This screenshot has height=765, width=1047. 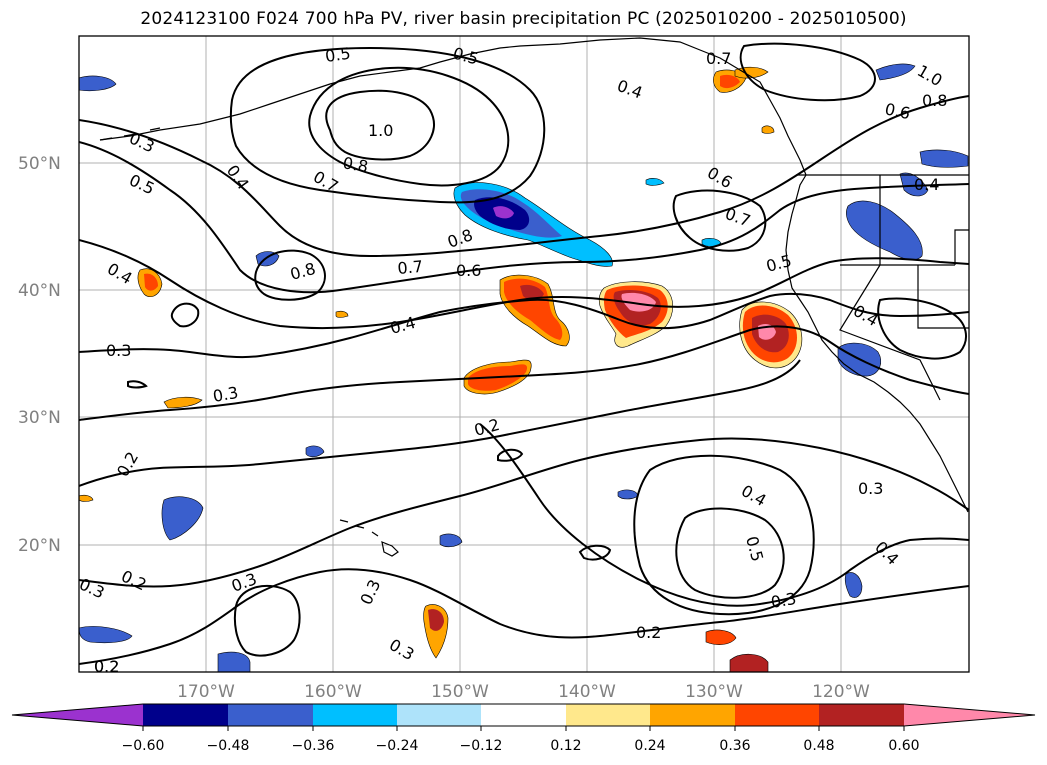 I want to click on lon-label: 150°W, so click(x=460, y=692).